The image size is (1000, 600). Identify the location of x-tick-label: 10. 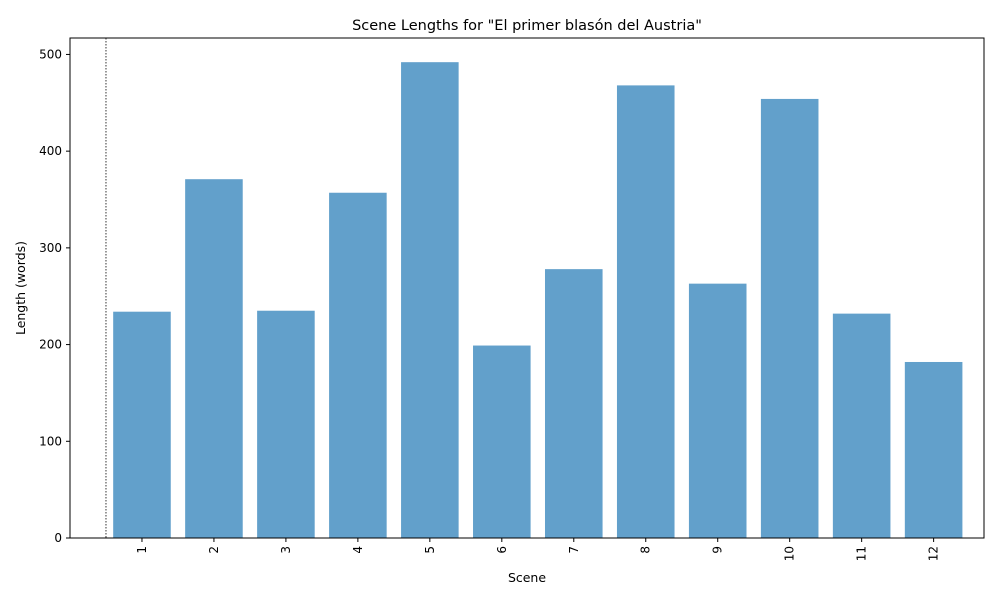
(790, 553).